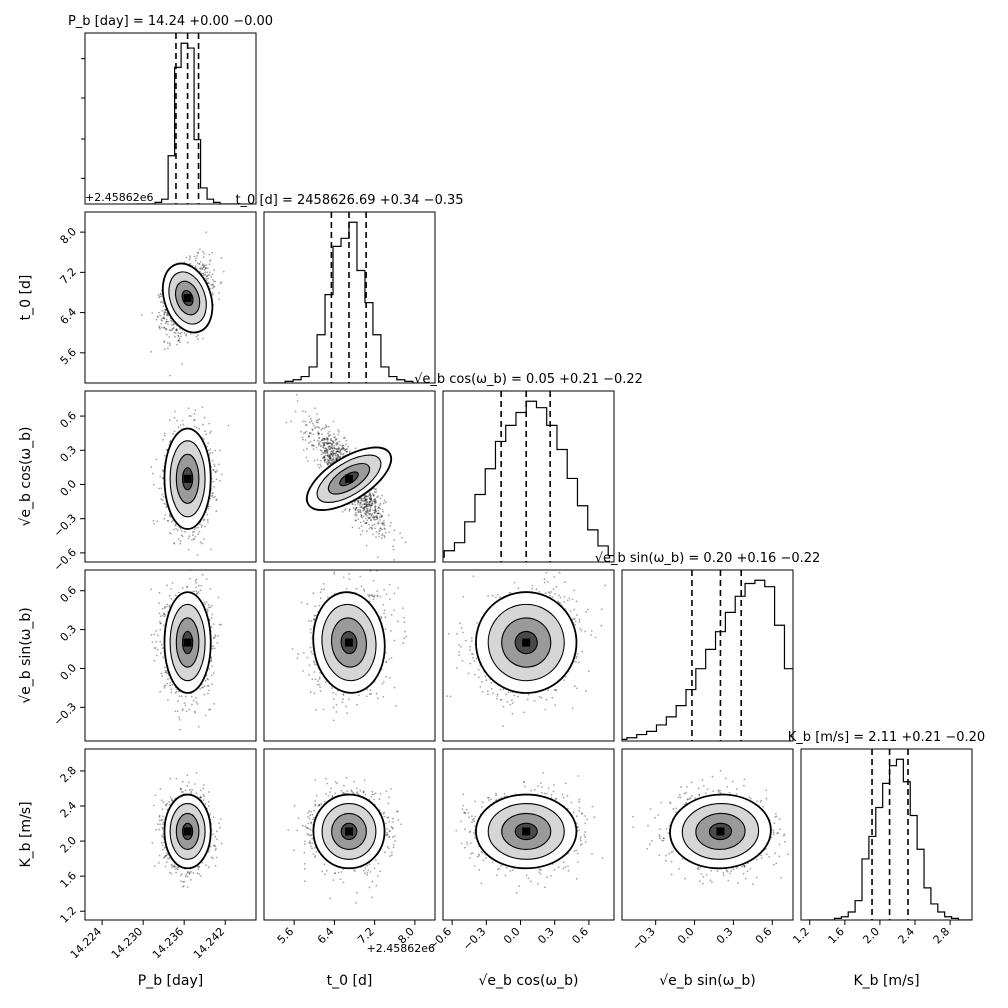 The width and height of the screenshot is (1008, 1008). Describe the element at coordinates (127, 943) in the screenshot. I see `x-tick-label-0-1: 14.230` at that location.